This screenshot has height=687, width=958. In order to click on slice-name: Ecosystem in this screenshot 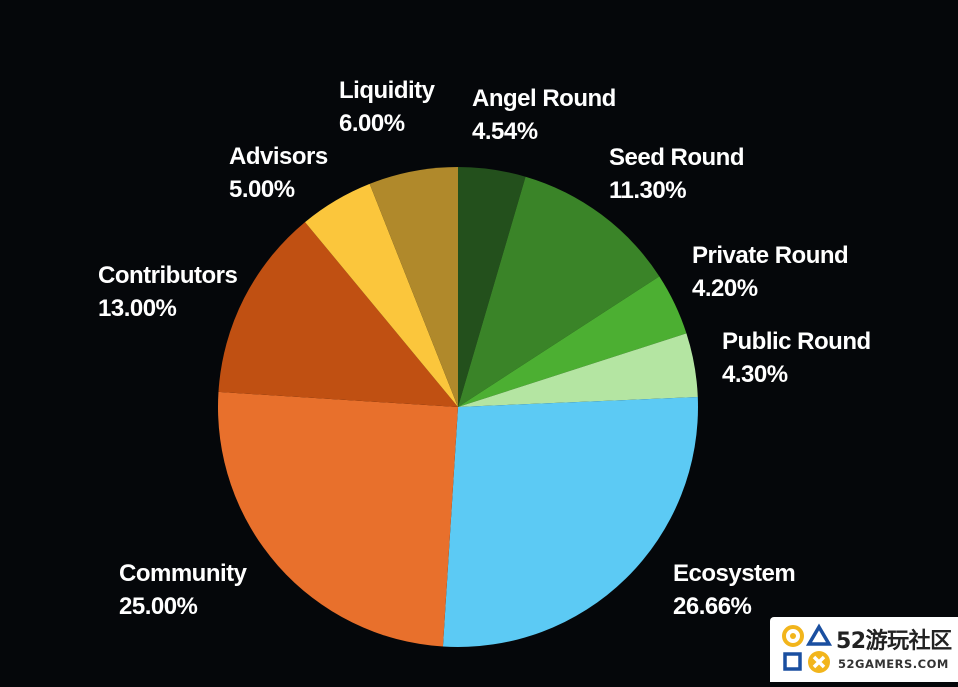, I will do `click(734, 573)`.